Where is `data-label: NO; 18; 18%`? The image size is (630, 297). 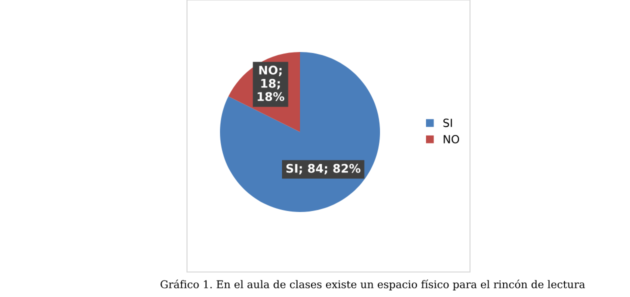
data-label: NO; 18; 18% is located at coordinates (271, 84).